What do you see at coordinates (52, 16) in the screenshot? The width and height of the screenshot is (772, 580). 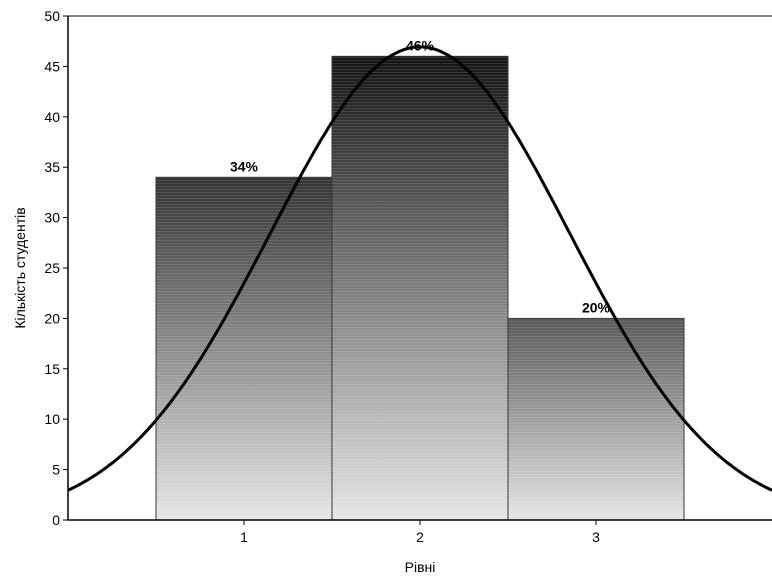 I see `y-tick-label-50: 50` at bounding box center [52, 16].